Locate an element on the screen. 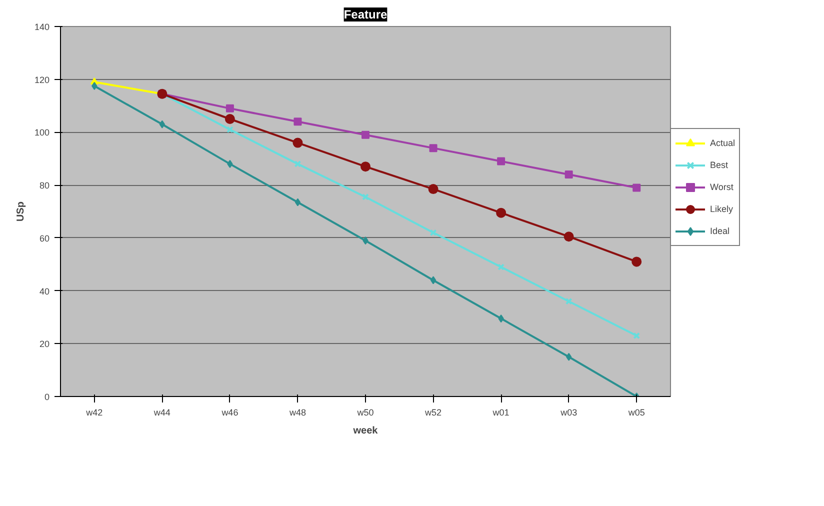 This screenshot has height=506, width=824. y-tick-label: 140 is located at coordinates (42, 27).